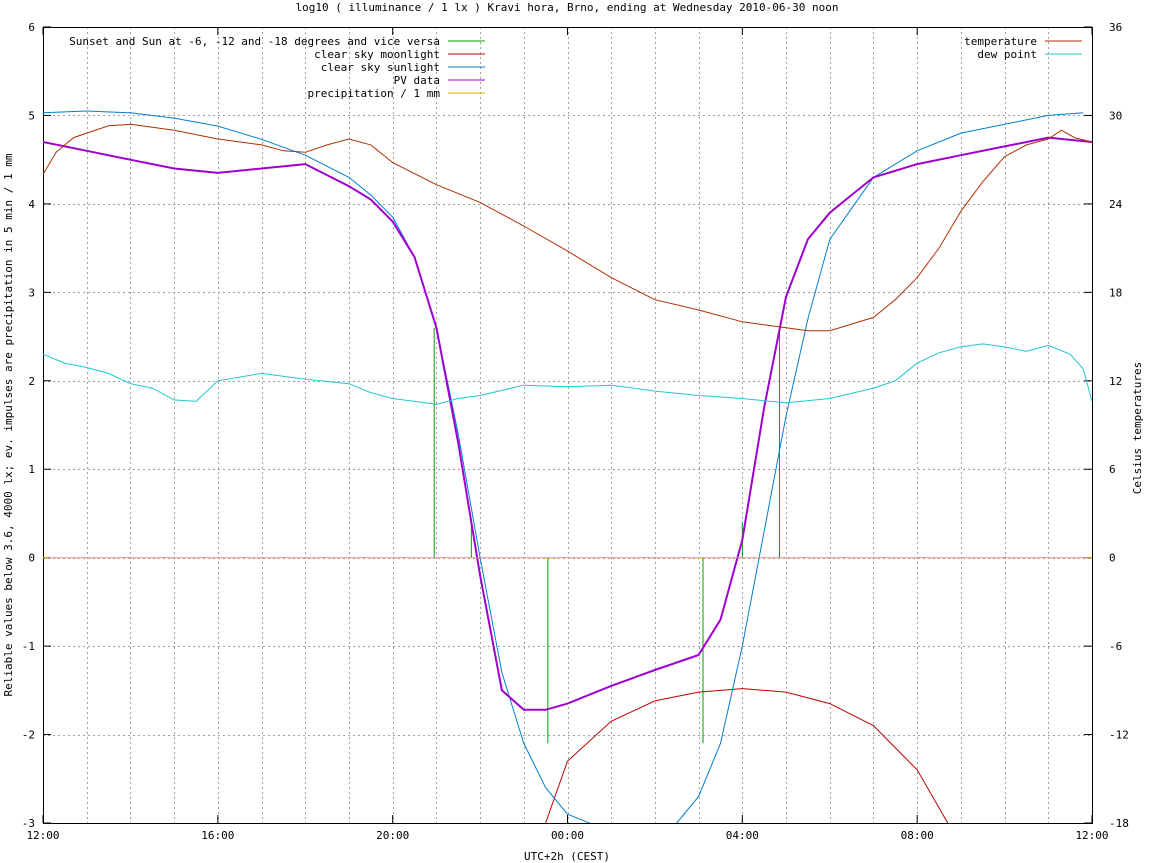 The width and height of the screenshot is (1151, 863). What do you see at coordinates (31, 27) in the screenshot?
I see `y-tick-label: 6` at bounding box center [31, 27].